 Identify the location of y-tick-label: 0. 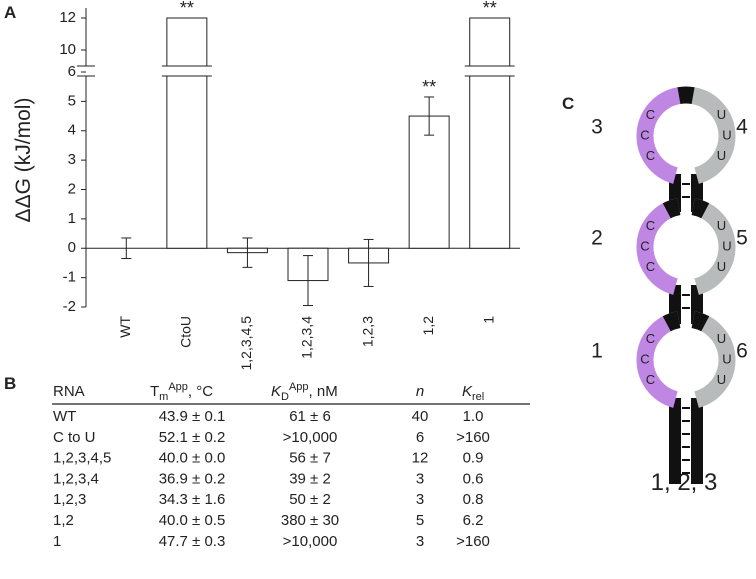
(72, 247).